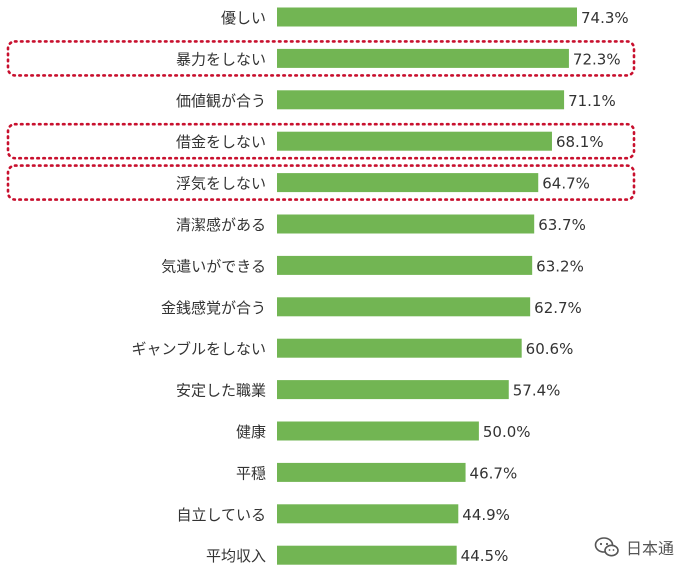 This screenshot has height=579, width=688. Describe the element at coordinates (198, 349) in the screenshot. I see `category-label: ギャンブルをしない` at that location.